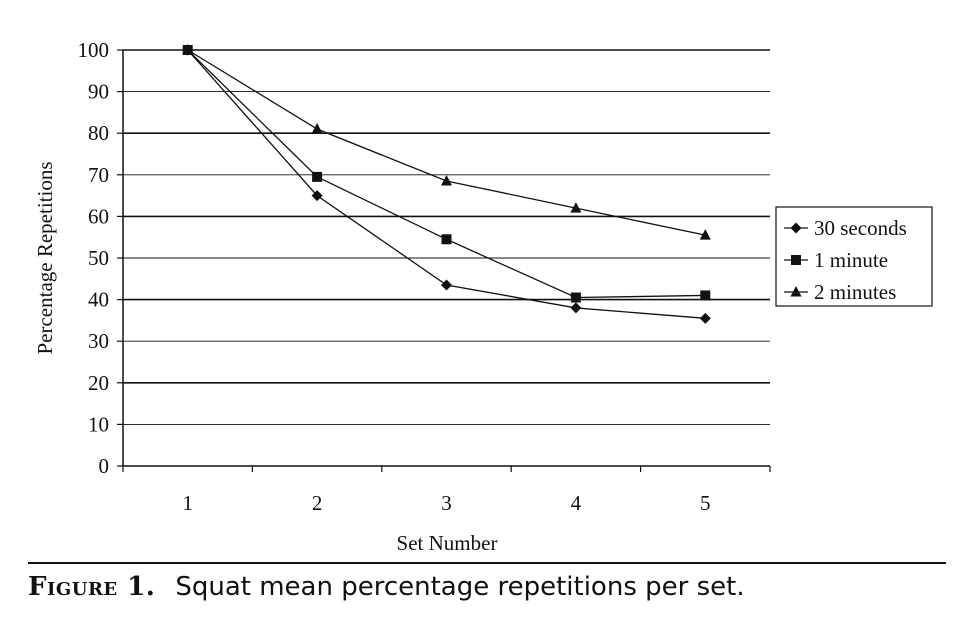 This screenshot has height=634, width=962. I want to click on legend-box, so click(854, 256).